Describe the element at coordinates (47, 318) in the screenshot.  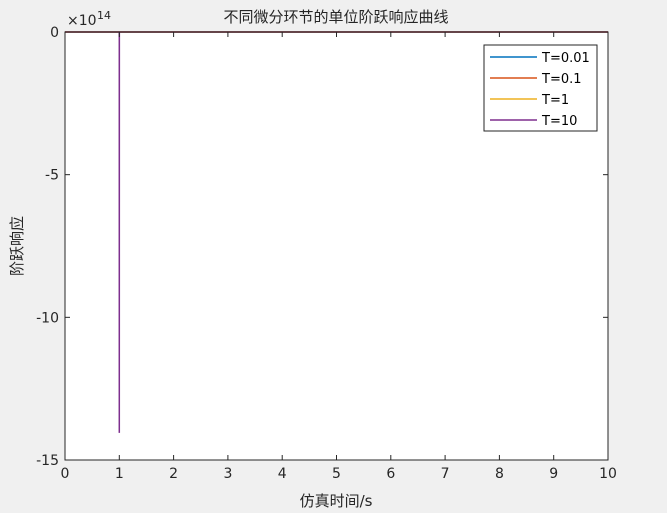
I see `y-tick-label: -10` at that location.